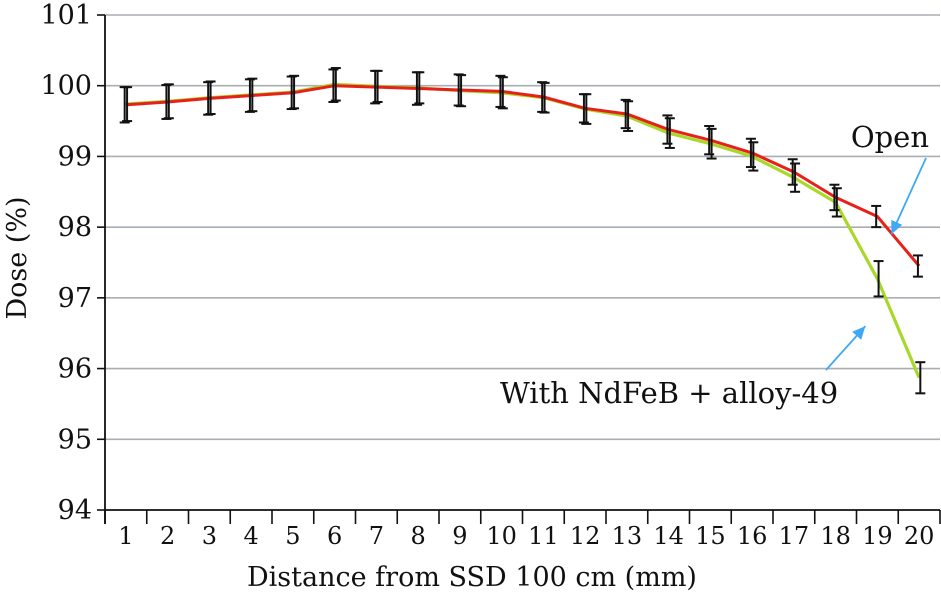 This screenshot has width=941, height=598. Describe the element at coordinates (417, 536) in the screenshot. I see `x-tick-label: 8` at that location.